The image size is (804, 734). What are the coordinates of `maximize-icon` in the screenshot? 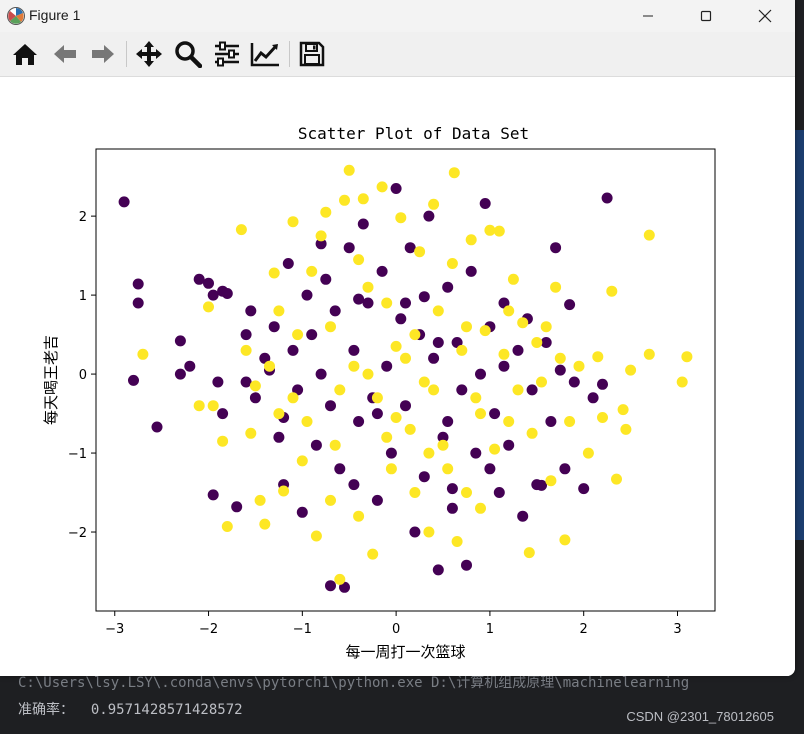 It's located at (706, 16).